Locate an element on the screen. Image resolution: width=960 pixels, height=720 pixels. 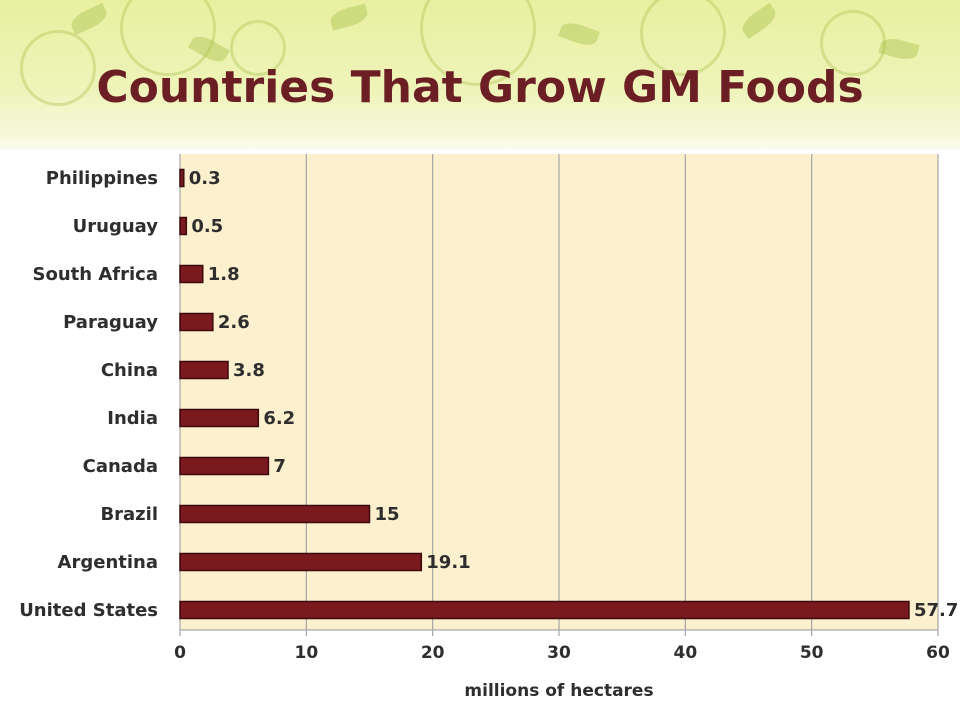
category-label: South Africa is located at coordinates (95, 274).